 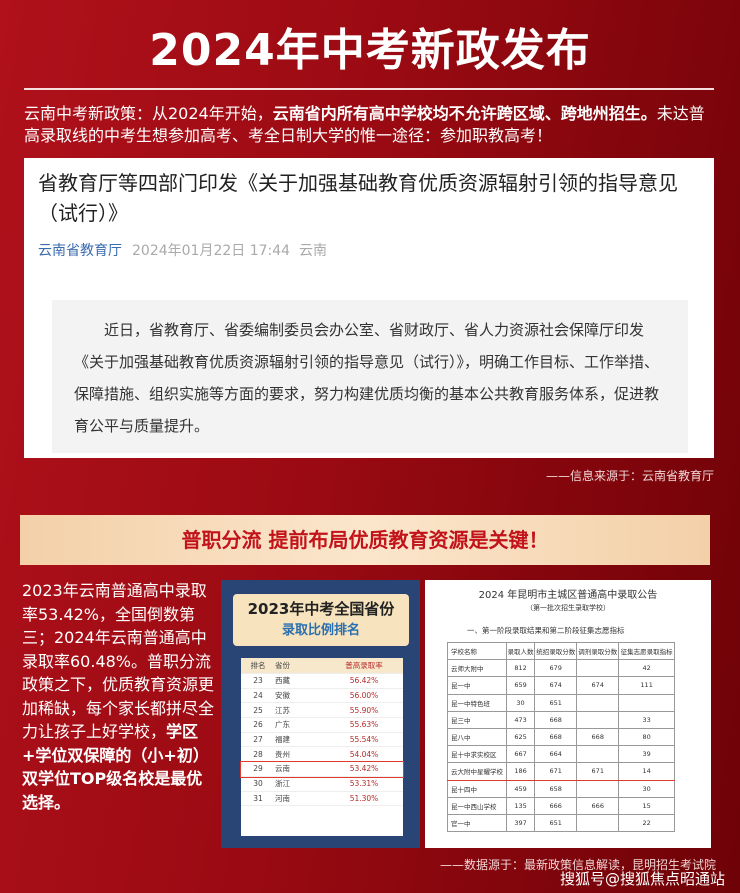 I want to click on ranking-row: 26 广东 55.63%, so click(x=322, y=725).